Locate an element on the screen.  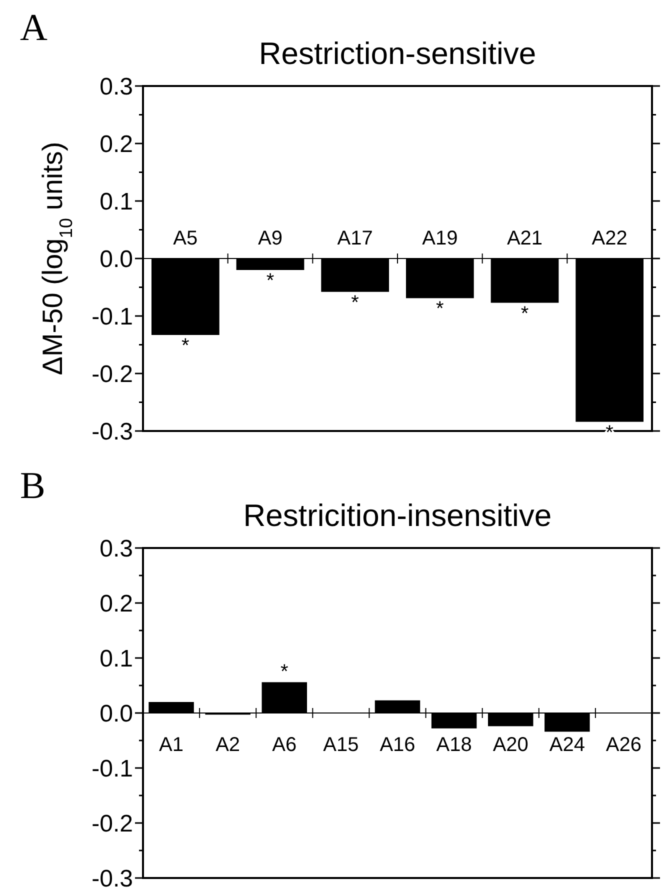
x-tick-label: A18 is located at coordinates (454, 745).